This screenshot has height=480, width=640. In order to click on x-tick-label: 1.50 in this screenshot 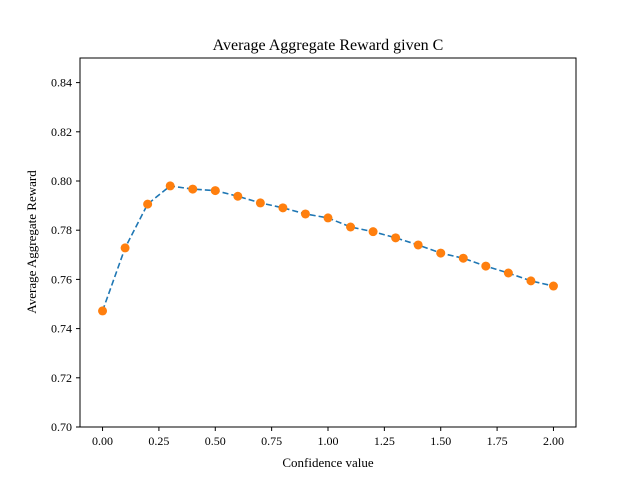, I will do `click(440, 441)`.